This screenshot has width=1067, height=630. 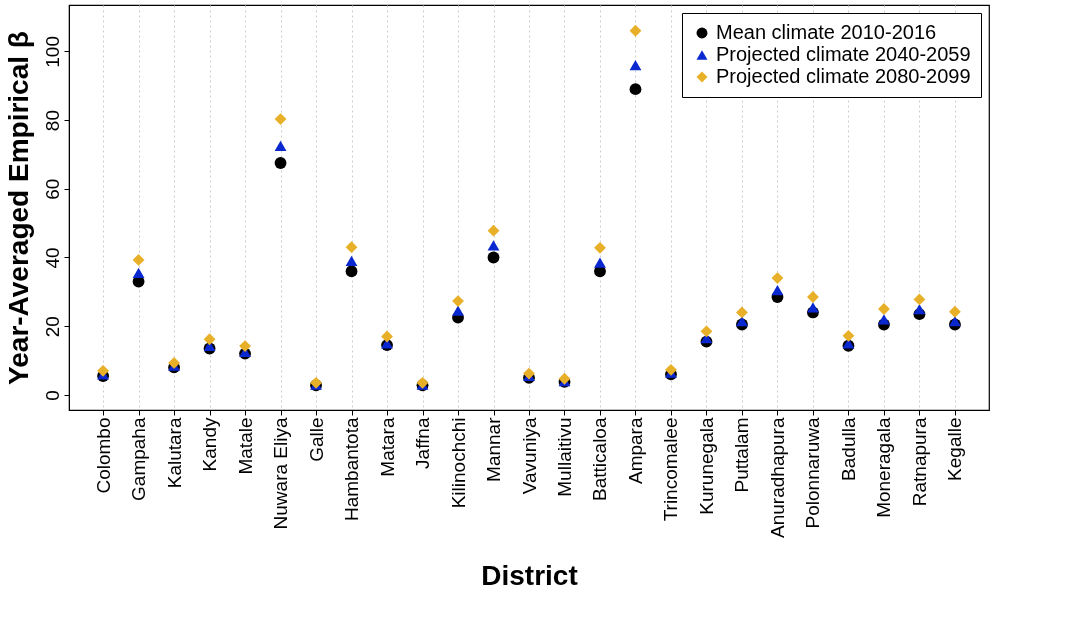 What do you see at coordinates (52, 121) in the screenshot?
I see `y-tick-label: 80` at bounding box center [52, 121].